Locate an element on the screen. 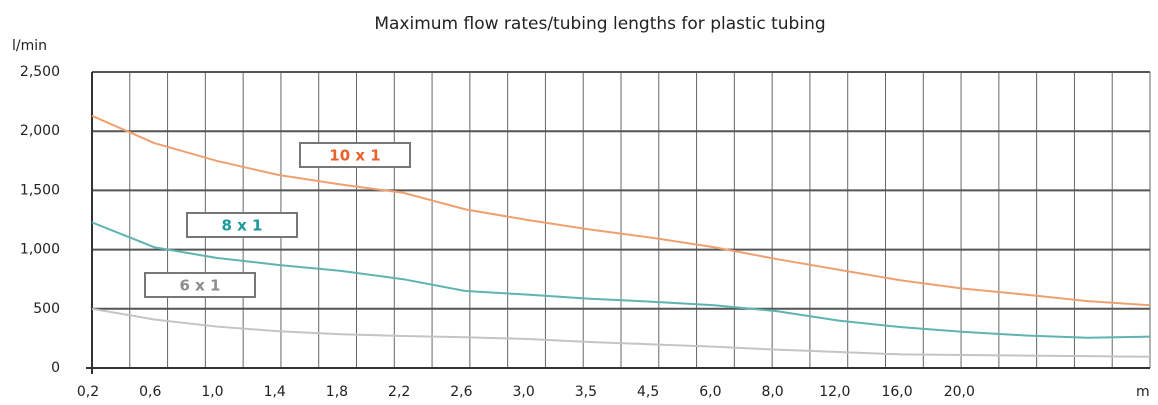 The image size is (1158, 405). x-tick-label: 2,6 is located at coordinates (461, 392).